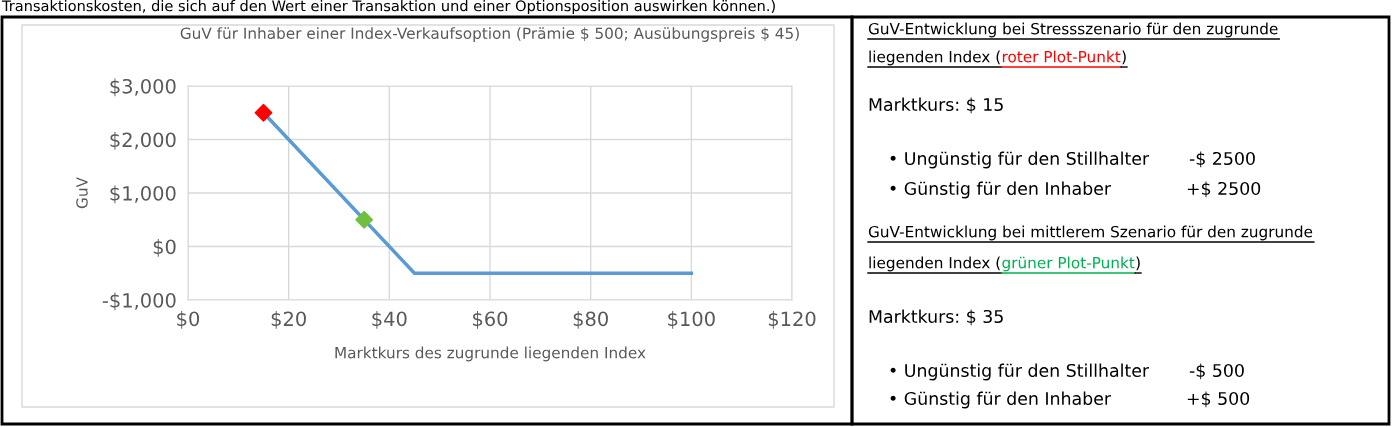 This screenshot has width=1392, height=427. What do you see at coordinates (1061, 56) in the screenshot?
I see `text: roter Plot-Punkt` at bounding box center [1061, 56].